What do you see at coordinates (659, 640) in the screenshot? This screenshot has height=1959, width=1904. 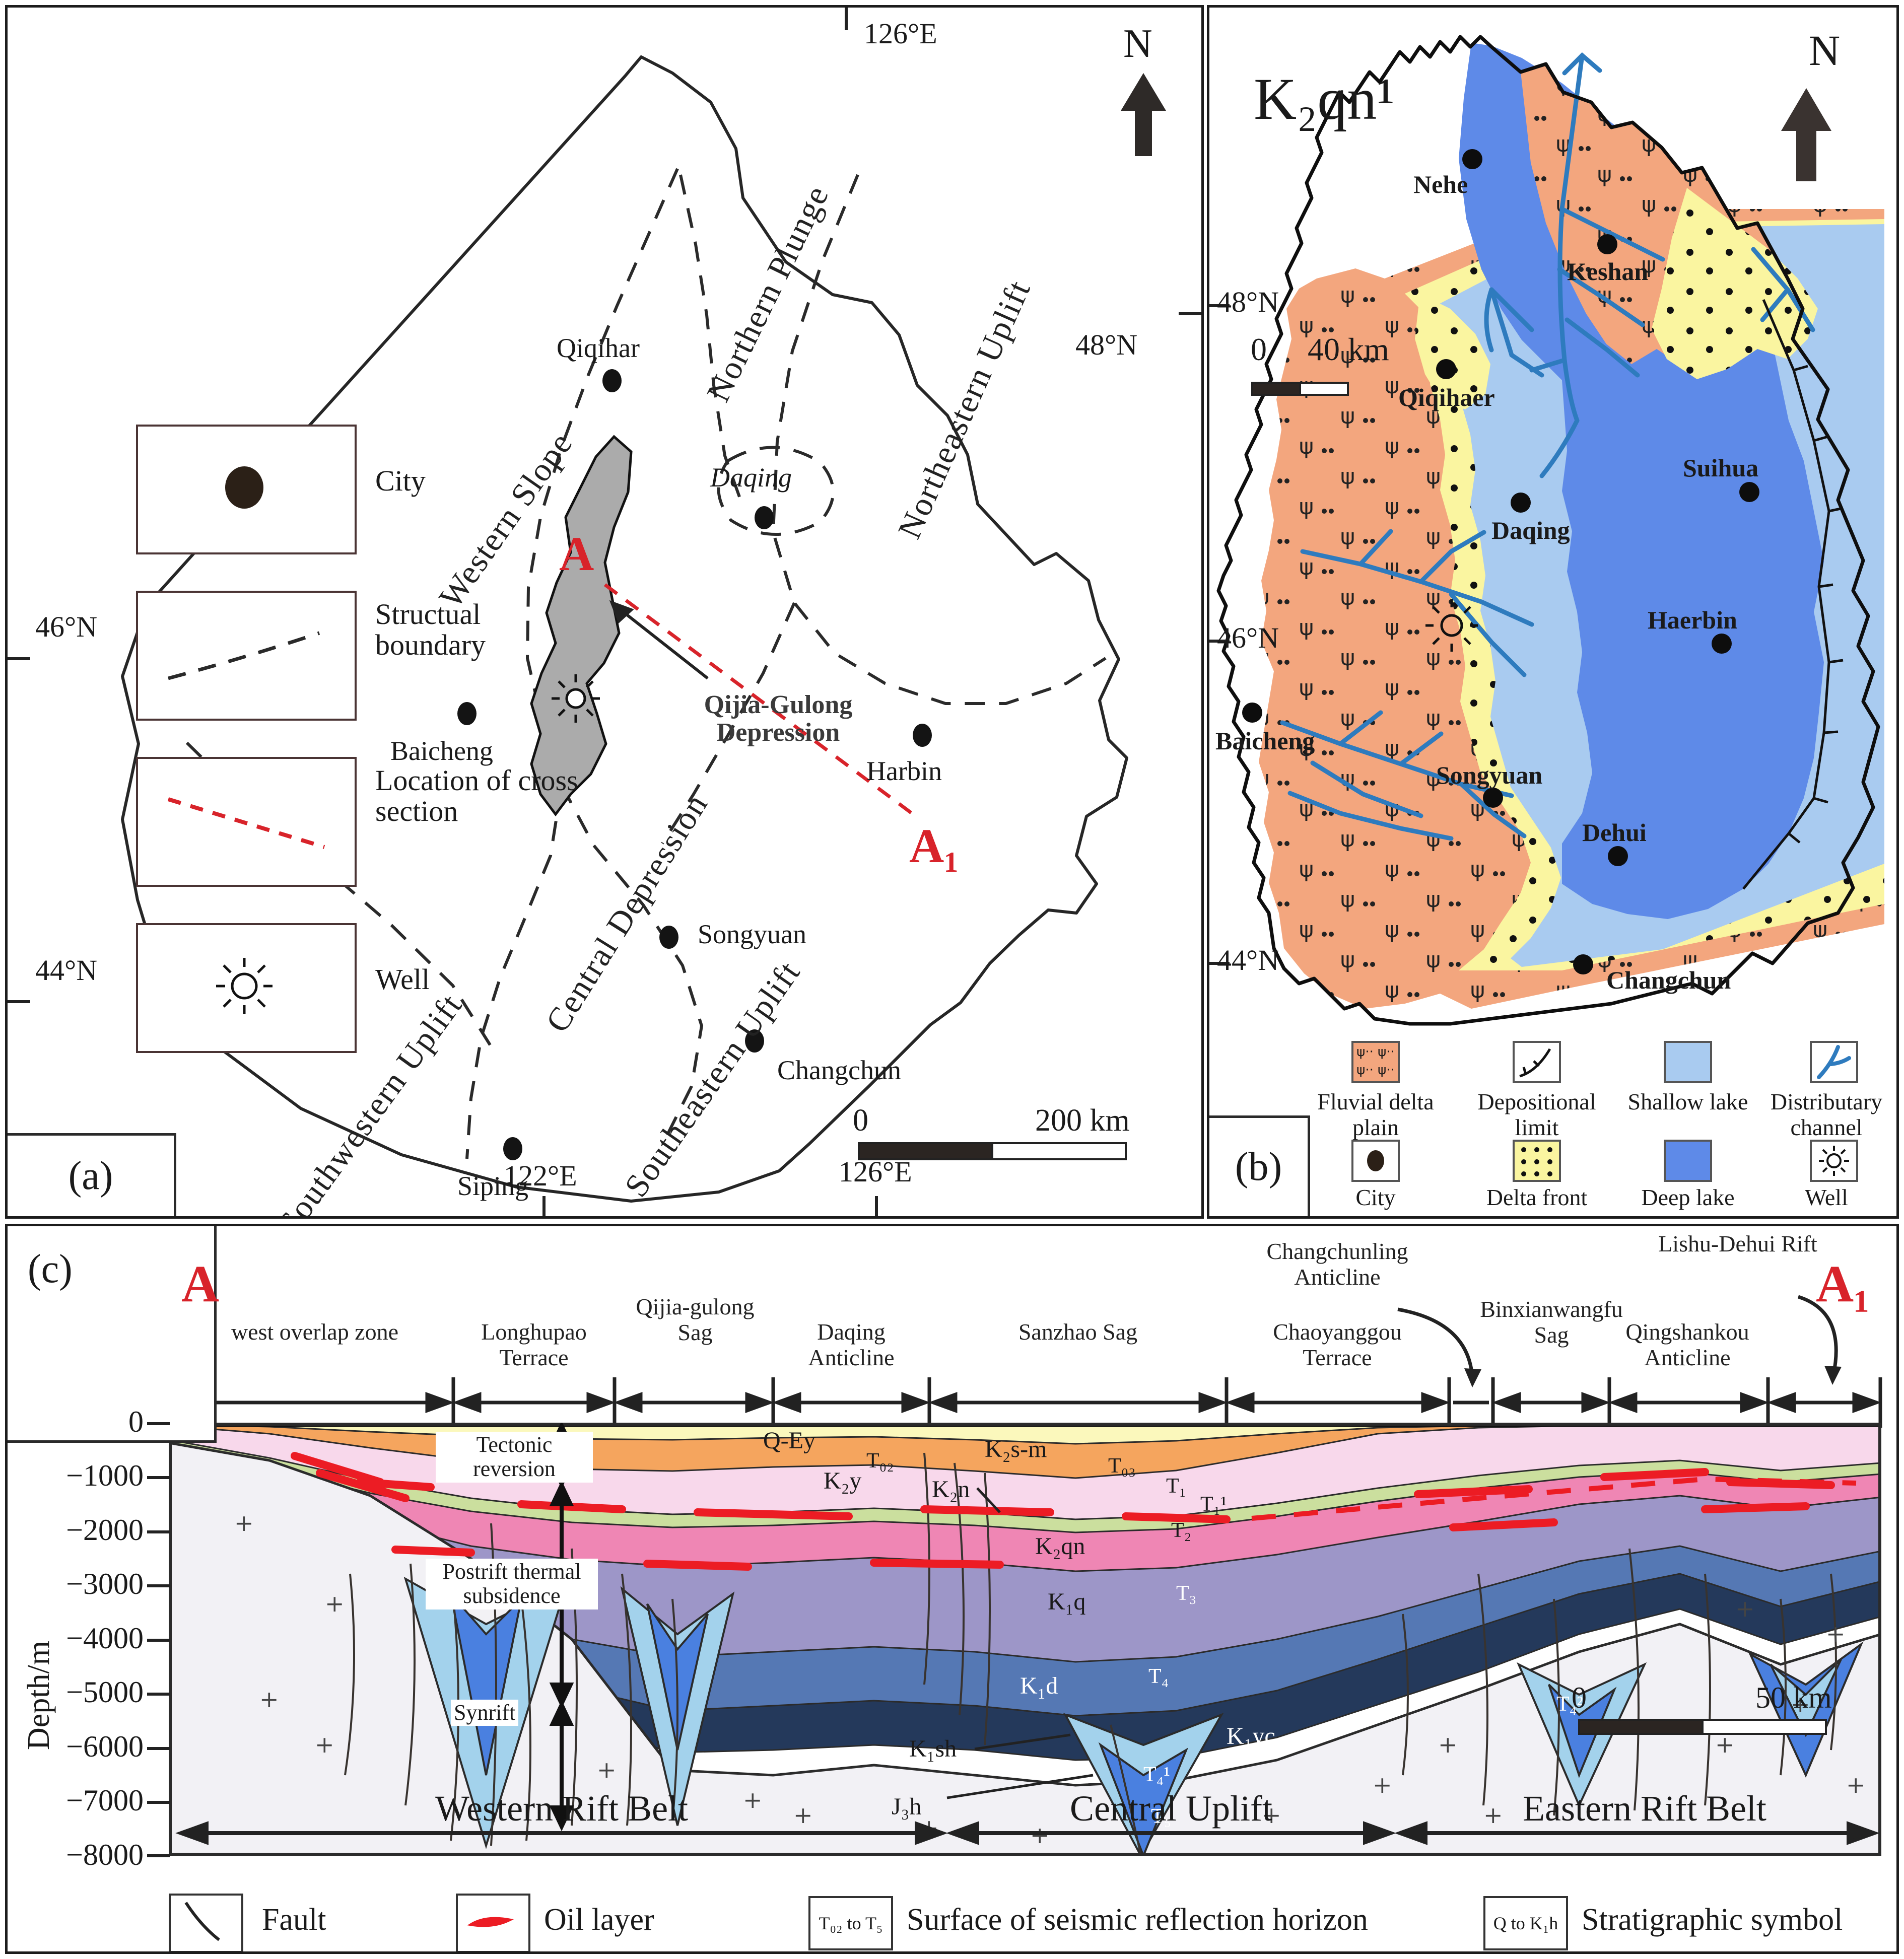 I see `depression-pointer-arrow` at bounding box center [659, 640].